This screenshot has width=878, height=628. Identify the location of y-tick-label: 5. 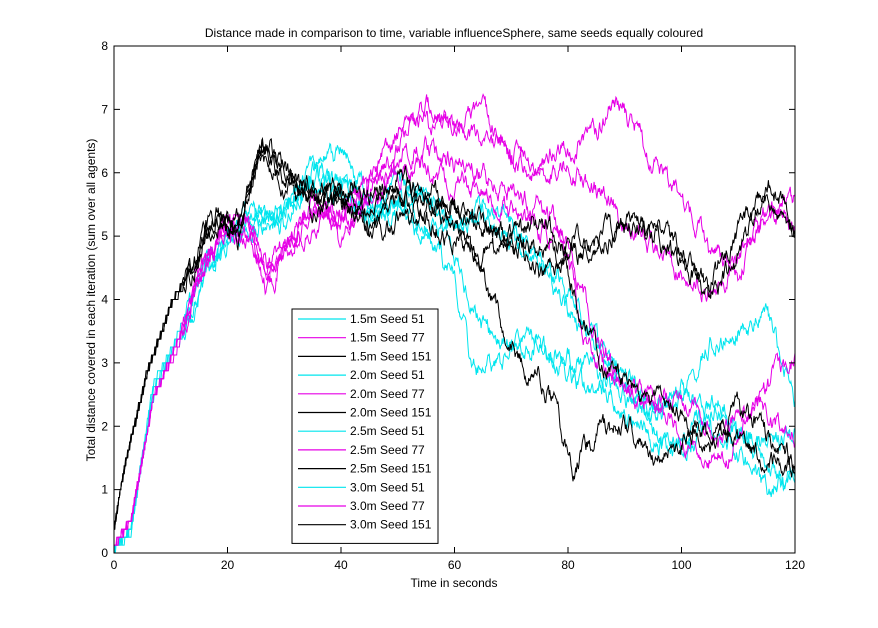
(104, 236).